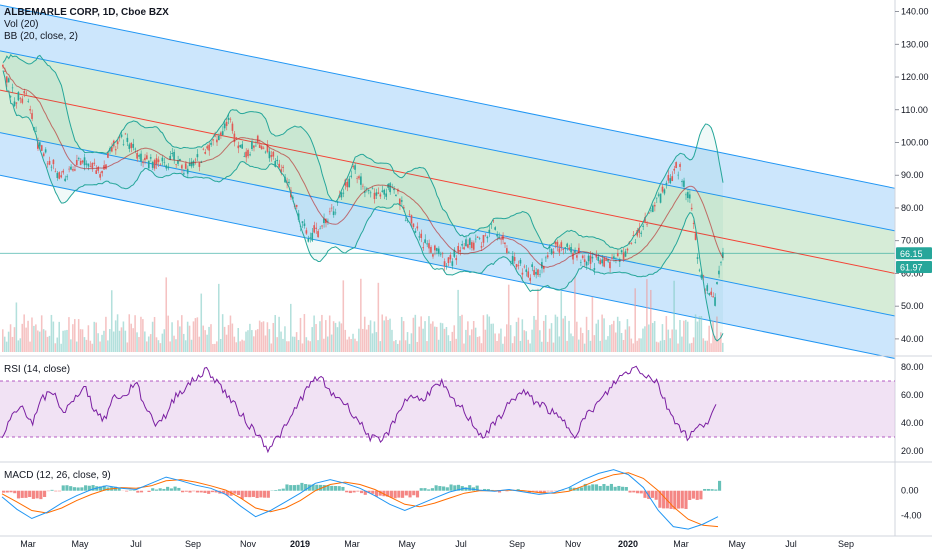  Describe the element at coordinates (910, 491) in the screenshot. I see `macd-tick-label: 0.00` at that location.